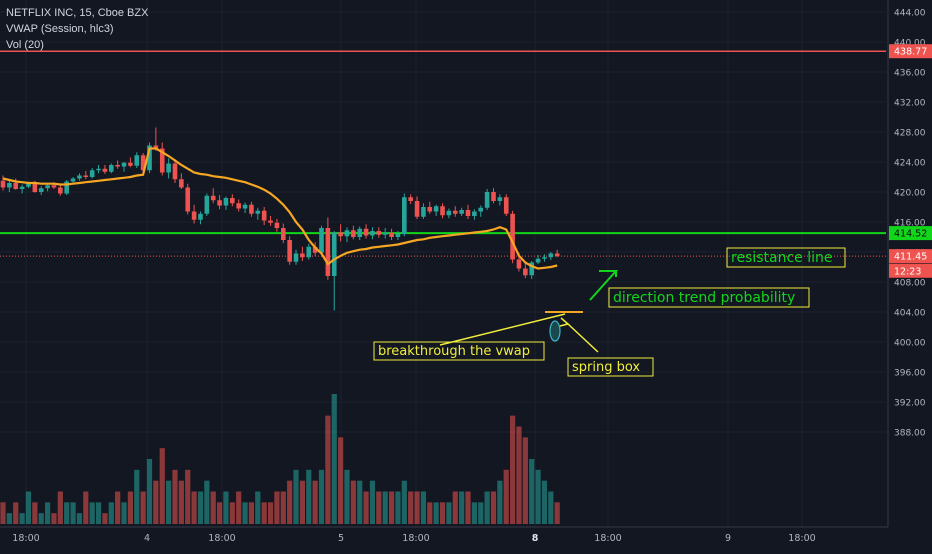 The image size is (932, 554). What do you see at coordinates (555, 331) in the screenshot?
I see `spring-box-ellipse` at bounding box center [555, 331].